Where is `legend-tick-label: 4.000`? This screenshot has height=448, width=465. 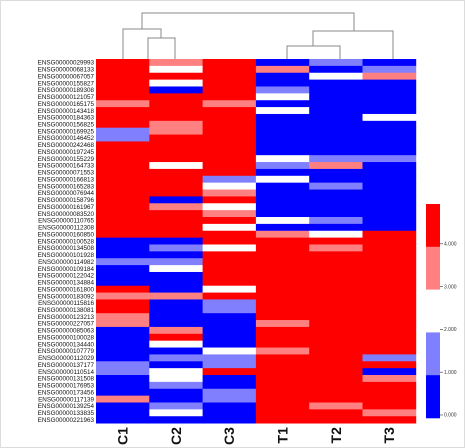 legend-tick-label: 4.000 is located at coordinates (450, 245).